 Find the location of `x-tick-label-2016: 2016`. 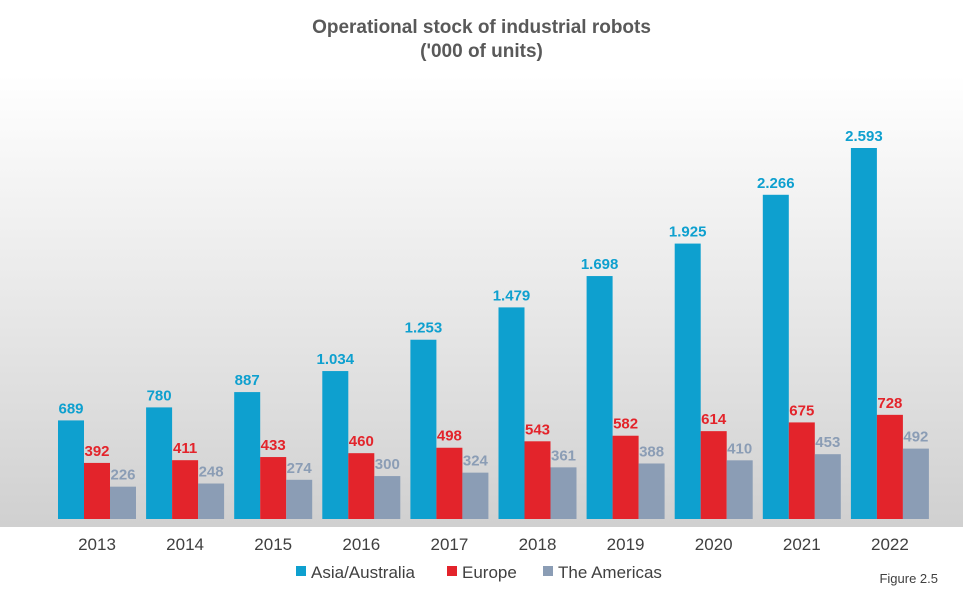

x-tick-label-2016: 2016 is located at coordinates (361, 544).